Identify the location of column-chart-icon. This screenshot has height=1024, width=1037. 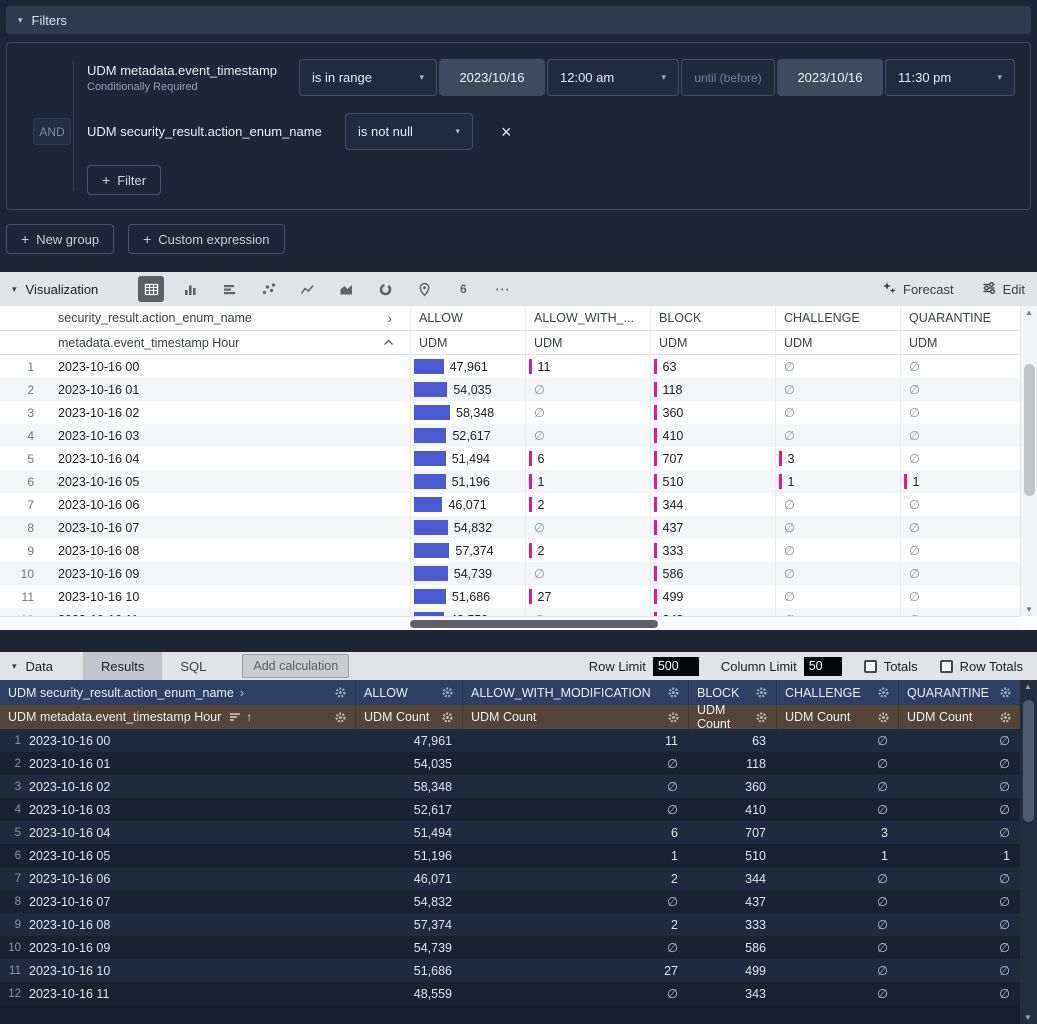
(190, 289).